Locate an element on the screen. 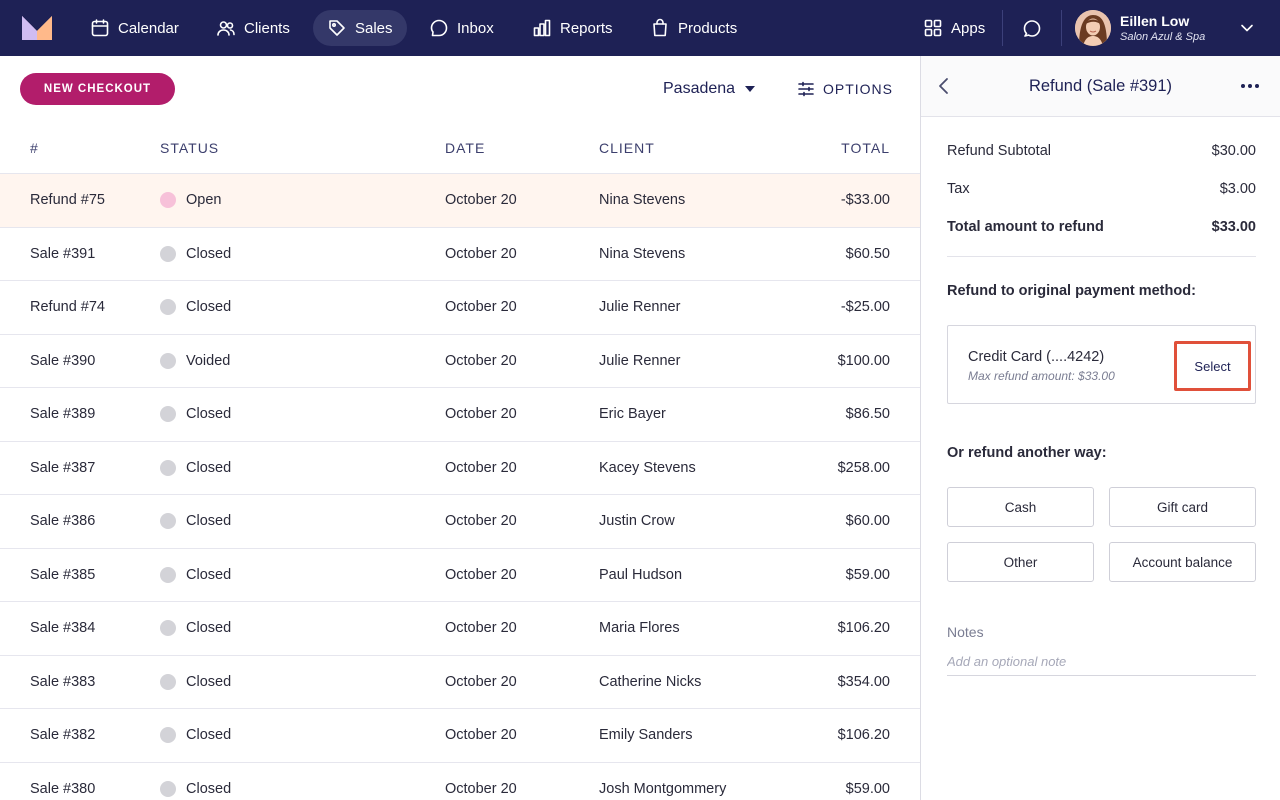 The image size is (1280, 800). app-logo-icon is located at coordinates (37, 28).